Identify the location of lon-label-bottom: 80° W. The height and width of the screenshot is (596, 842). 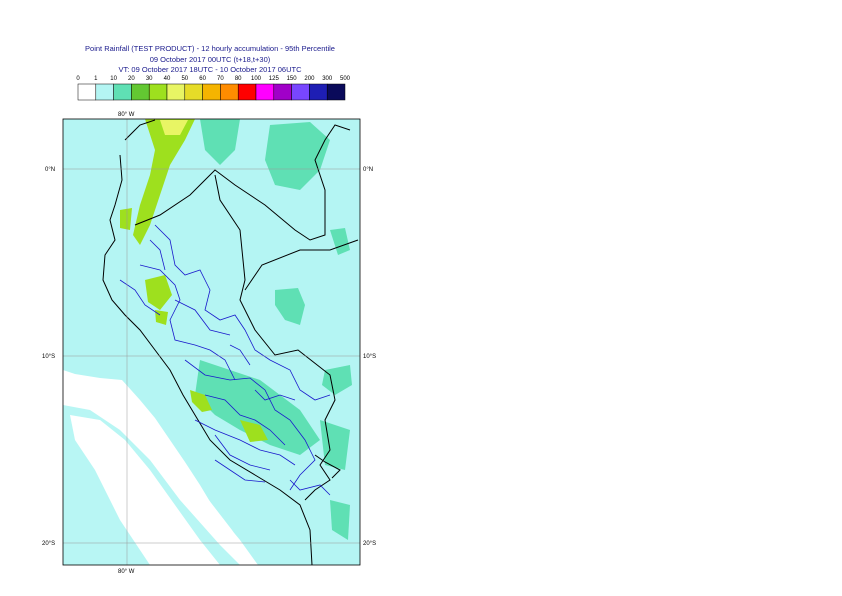
(126, 572).